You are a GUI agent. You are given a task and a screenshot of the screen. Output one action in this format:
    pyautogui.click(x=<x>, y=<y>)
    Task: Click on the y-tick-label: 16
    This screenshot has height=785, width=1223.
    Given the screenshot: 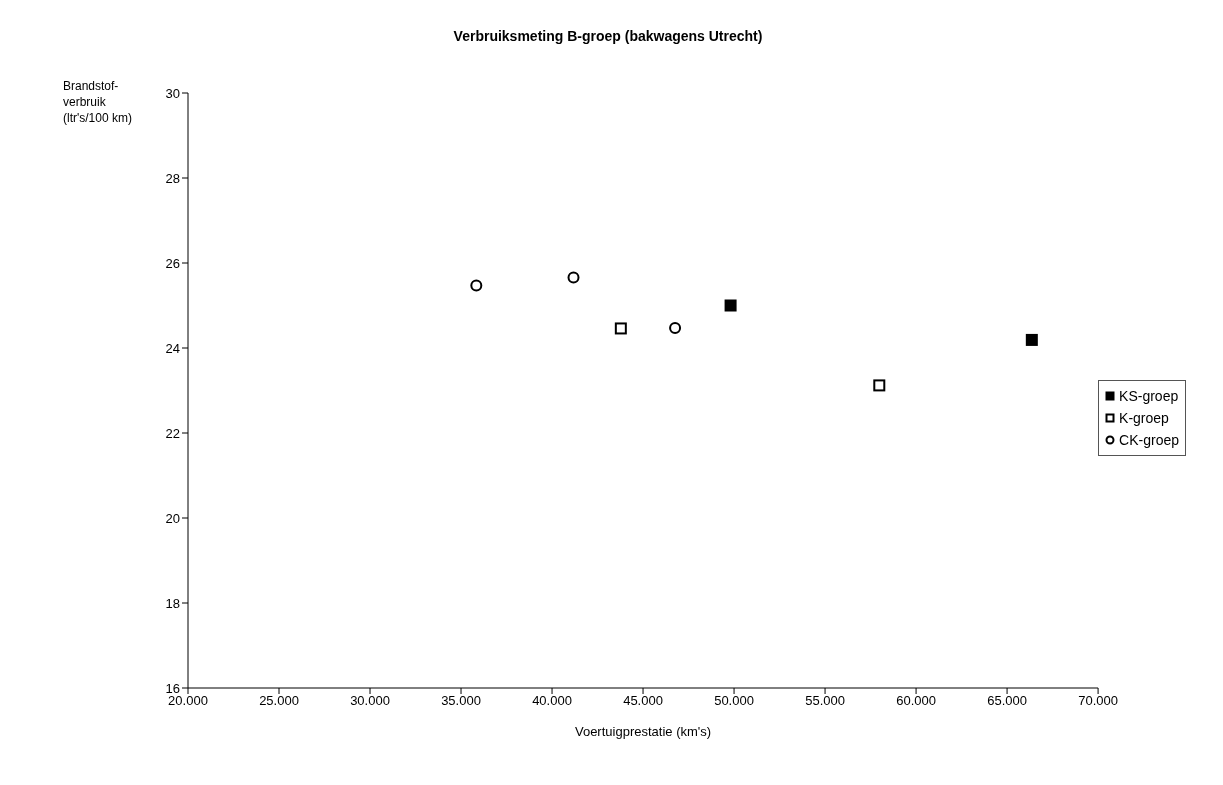 What is the action you would take?
    pyautogui.click(x=172, y=688)
    